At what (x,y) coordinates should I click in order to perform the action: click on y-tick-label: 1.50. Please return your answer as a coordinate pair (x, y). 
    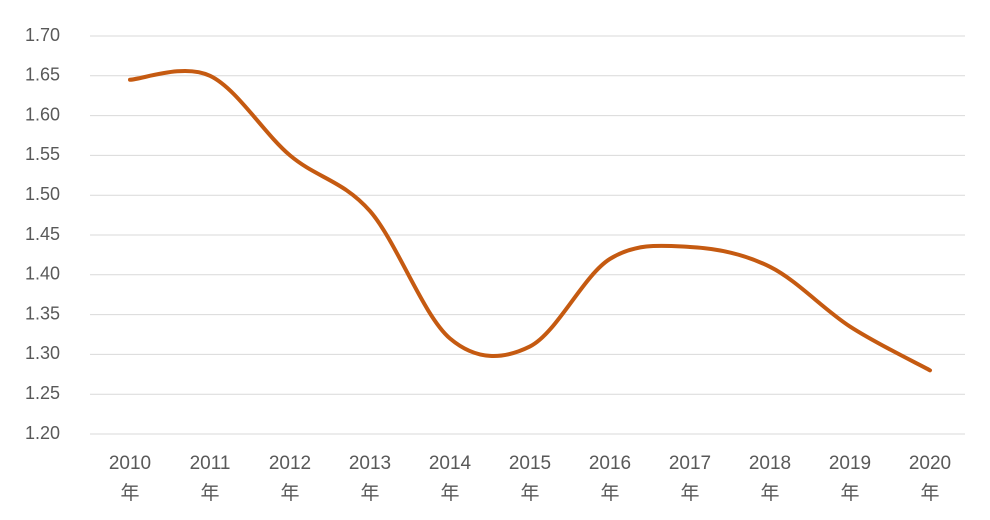
    Looking at the image, I should click on (42, 194).